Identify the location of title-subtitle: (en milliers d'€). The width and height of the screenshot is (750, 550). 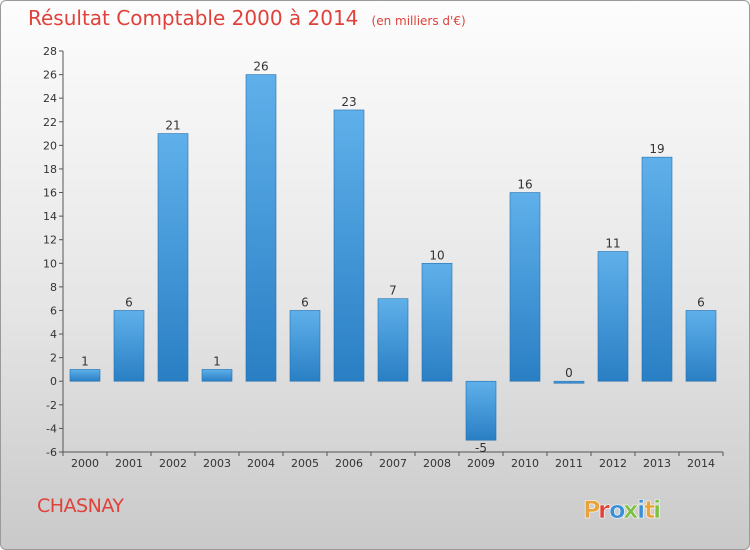
(418, 21).